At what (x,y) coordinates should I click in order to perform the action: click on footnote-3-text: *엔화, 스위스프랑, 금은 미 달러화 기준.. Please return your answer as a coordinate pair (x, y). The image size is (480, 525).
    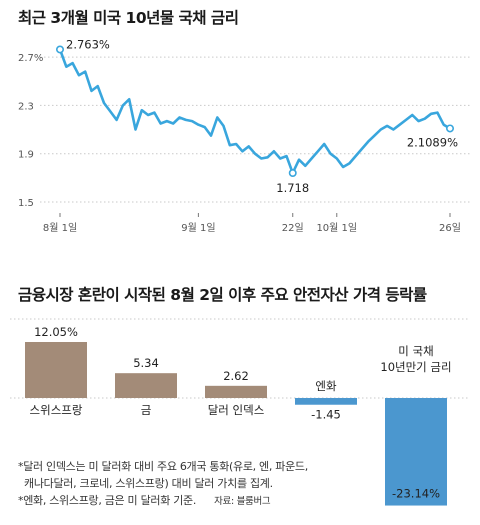
    Looking at the image, I should click on (107, 500).